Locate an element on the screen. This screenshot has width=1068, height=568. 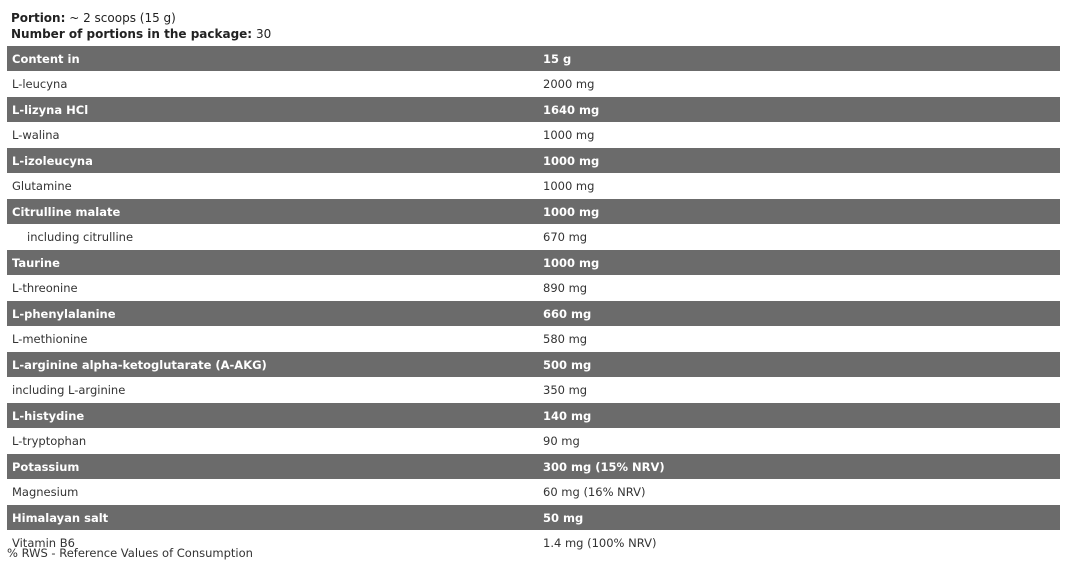
ingredient-amount: 580 mg is located at coordinates (798, 339).